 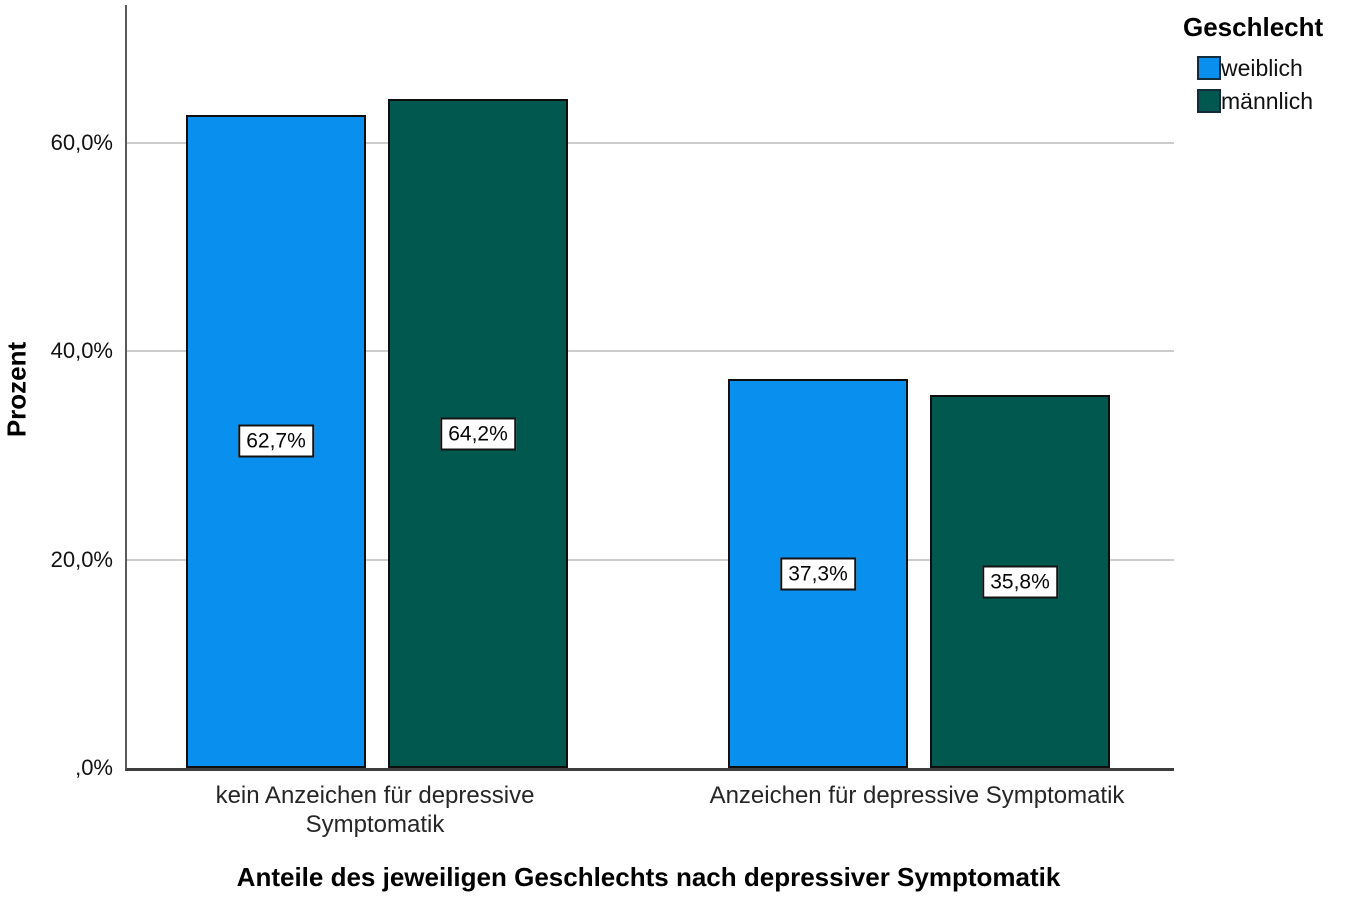 I want to click on bar-weiblich-group1: 62,7%, so click(x=276, y=441).